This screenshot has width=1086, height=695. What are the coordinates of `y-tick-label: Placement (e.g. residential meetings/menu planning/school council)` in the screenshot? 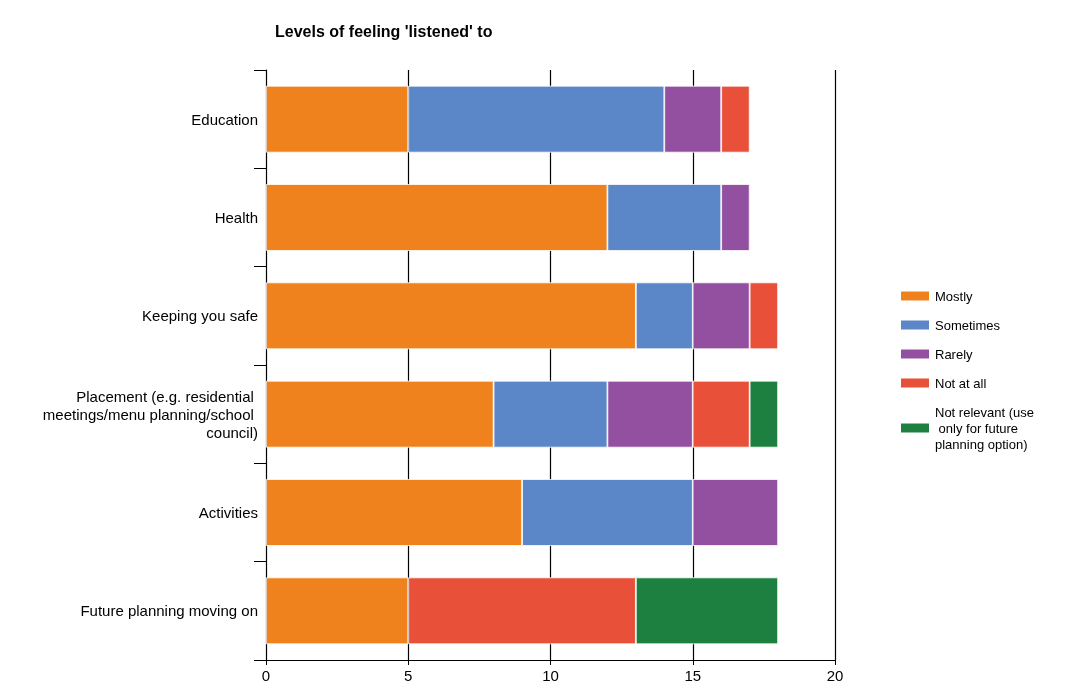 It's located at (150, 414).